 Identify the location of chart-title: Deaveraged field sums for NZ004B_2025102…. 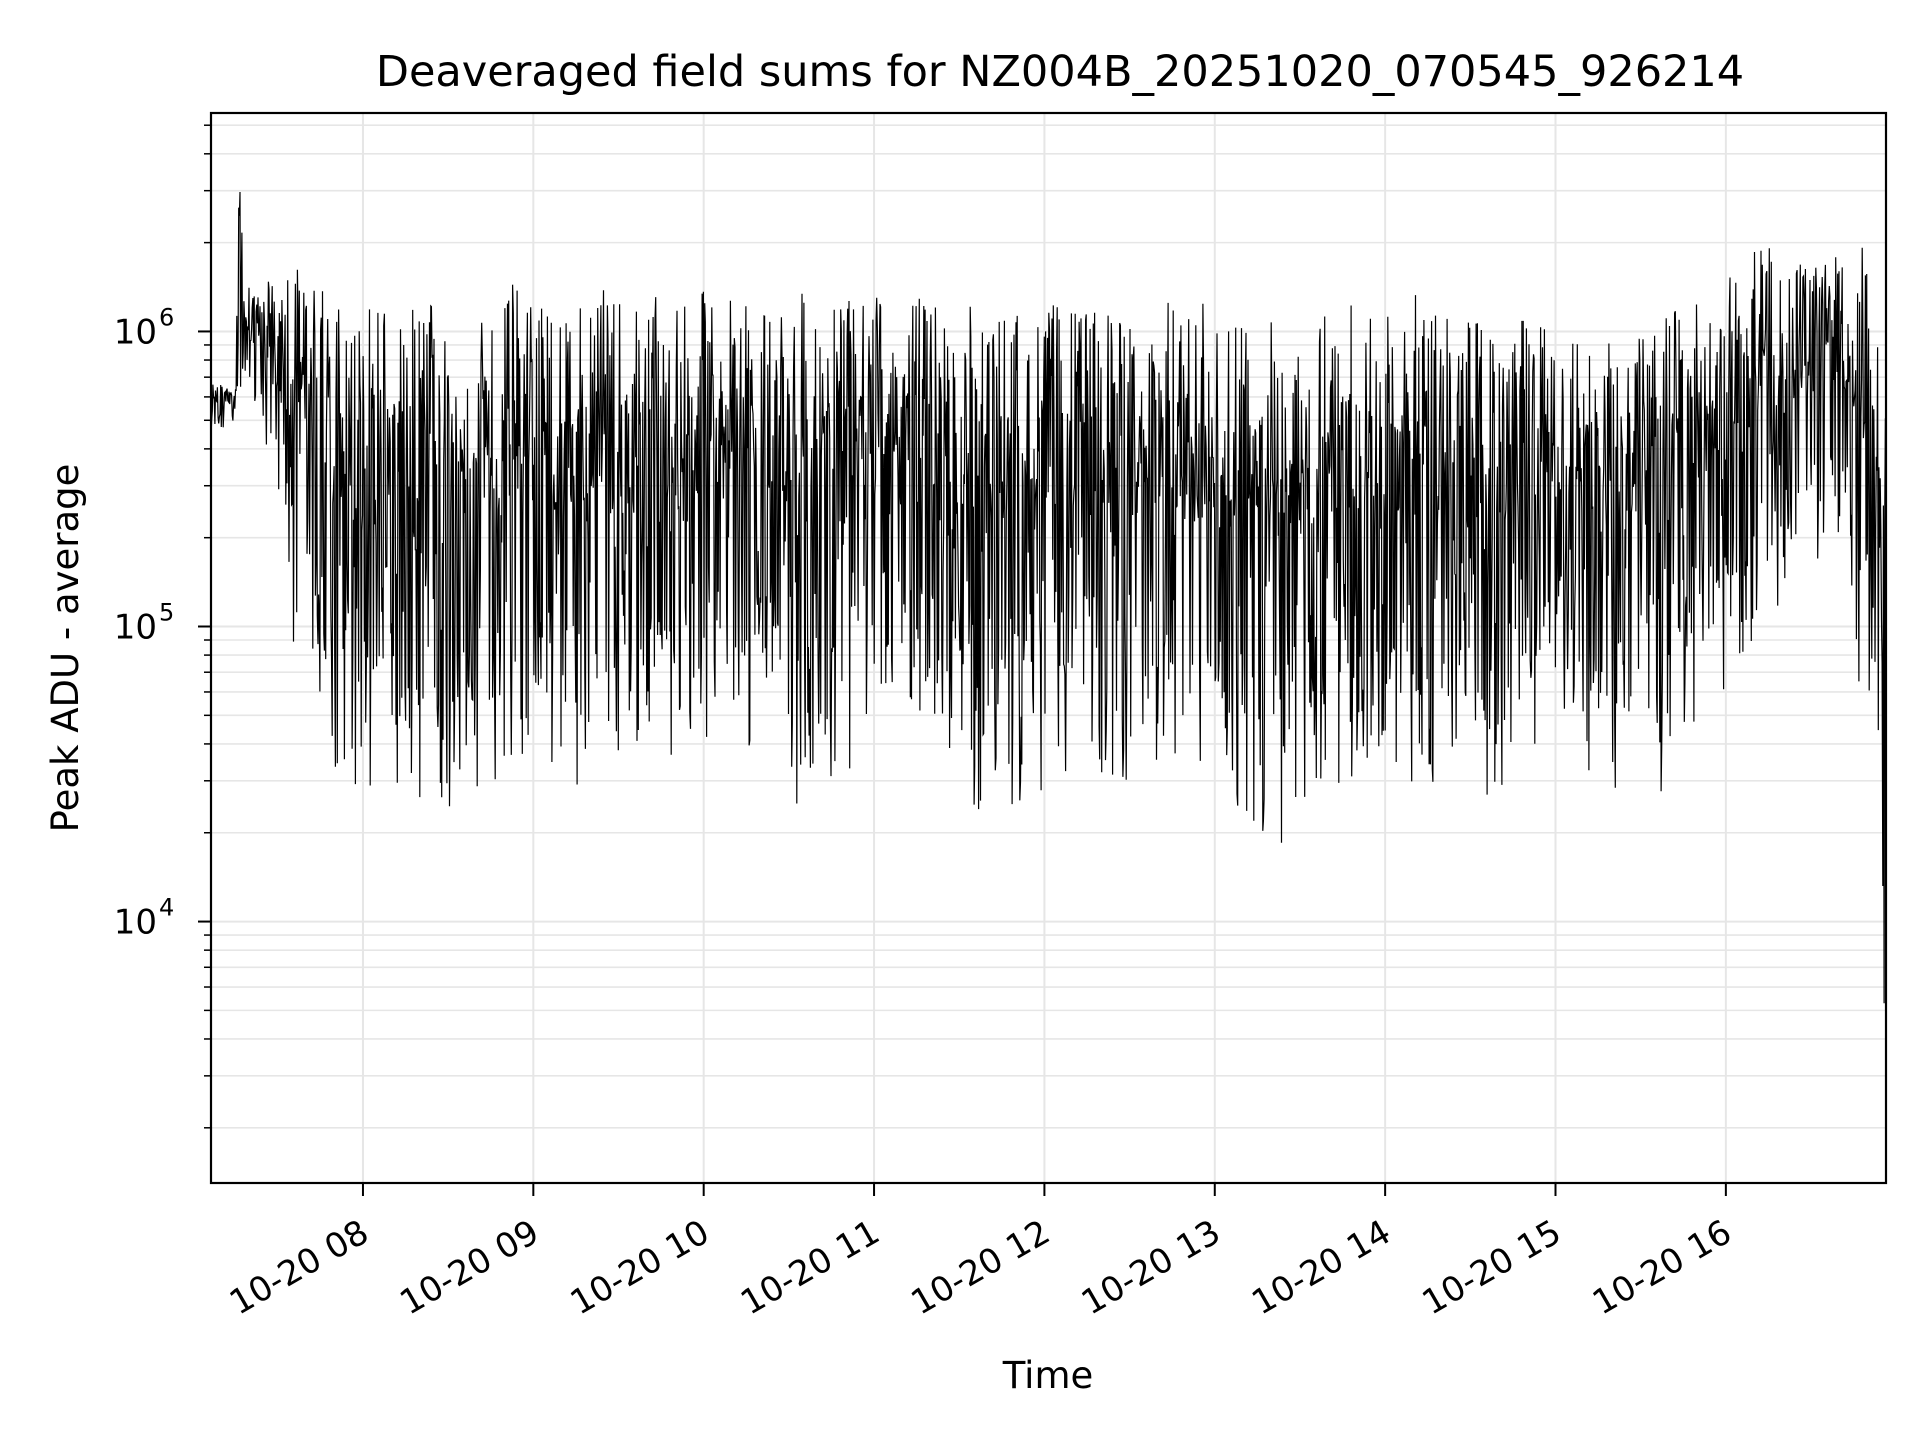
(1060, 72).